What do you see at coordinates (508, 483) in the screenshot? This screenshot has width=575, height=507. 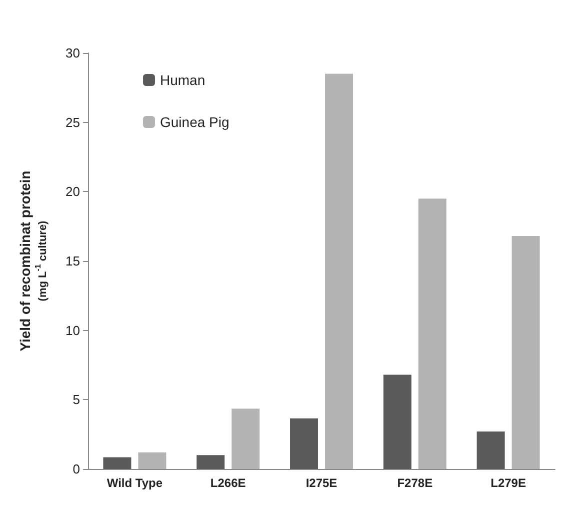 I see `x-tick-label: L279E` at bounding box center [508, 483].